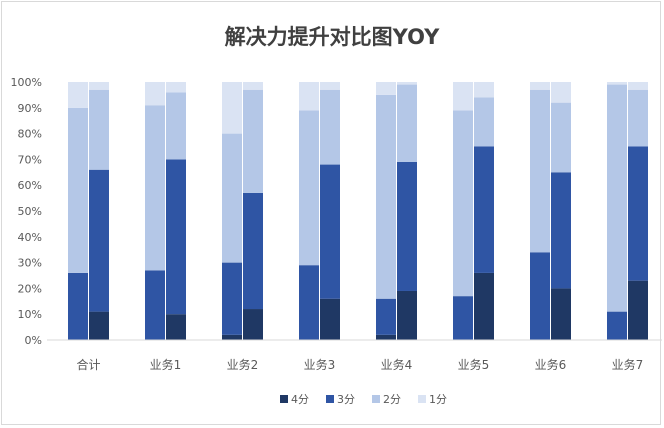 The image size is (664, 428). I want to click on legend-label: 1分, so click(438, 399).